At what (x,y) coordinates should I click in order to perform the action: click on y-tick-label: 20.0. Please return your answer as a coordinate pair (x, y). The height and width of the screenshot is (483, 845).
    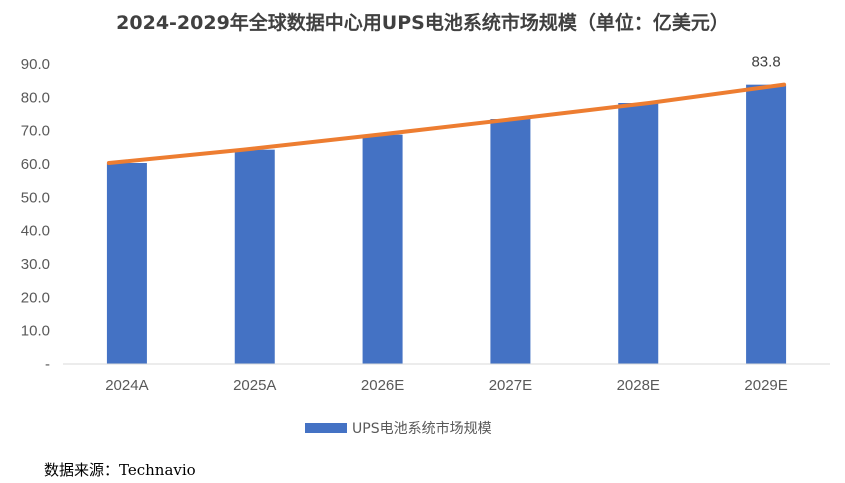
    Looking at the image, I should click on (35, 297).